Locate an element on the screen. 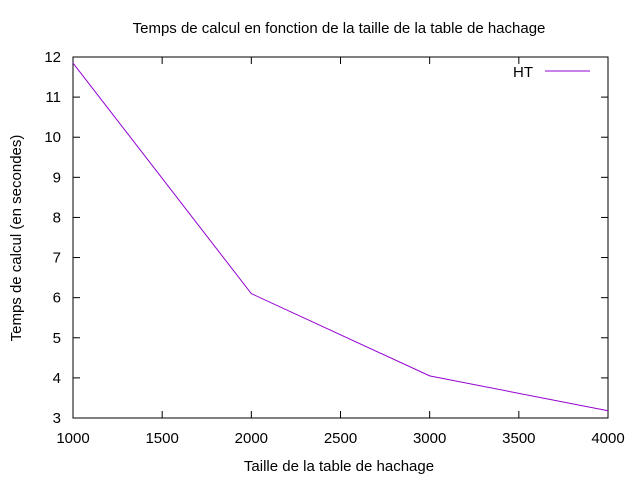 The image size is (640, 485). y-tick-label-3: 6 is located at coordinates (57, 298).